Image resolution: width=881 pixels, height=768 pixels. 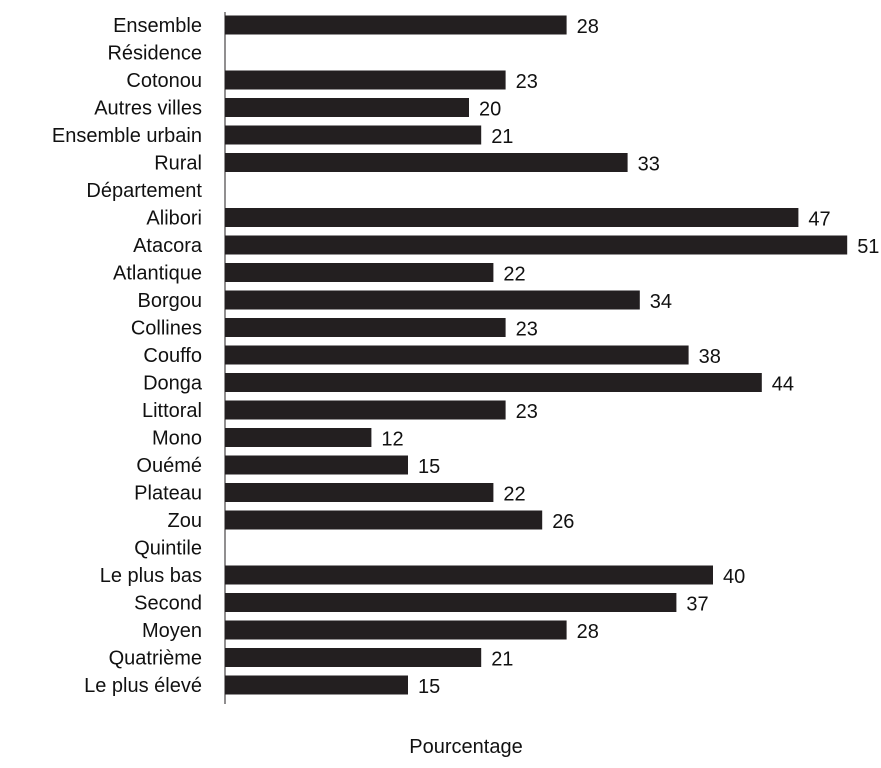 What do you see at coordinates (177, 439) in the screenshot?
I see `category-label: Mono` at bounding box center [177, 439].